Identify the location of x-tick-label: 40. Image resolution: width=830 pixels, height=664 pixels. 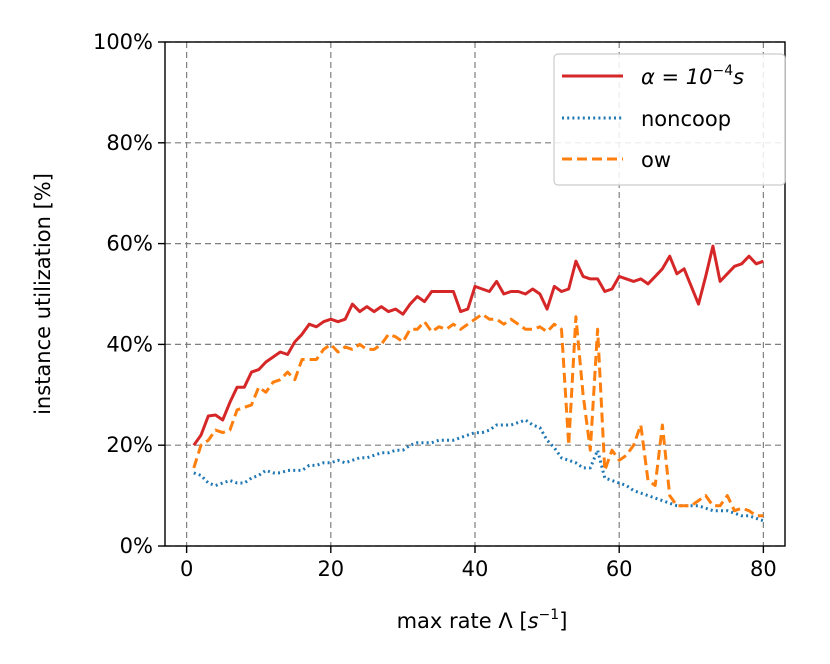
(475, 569).